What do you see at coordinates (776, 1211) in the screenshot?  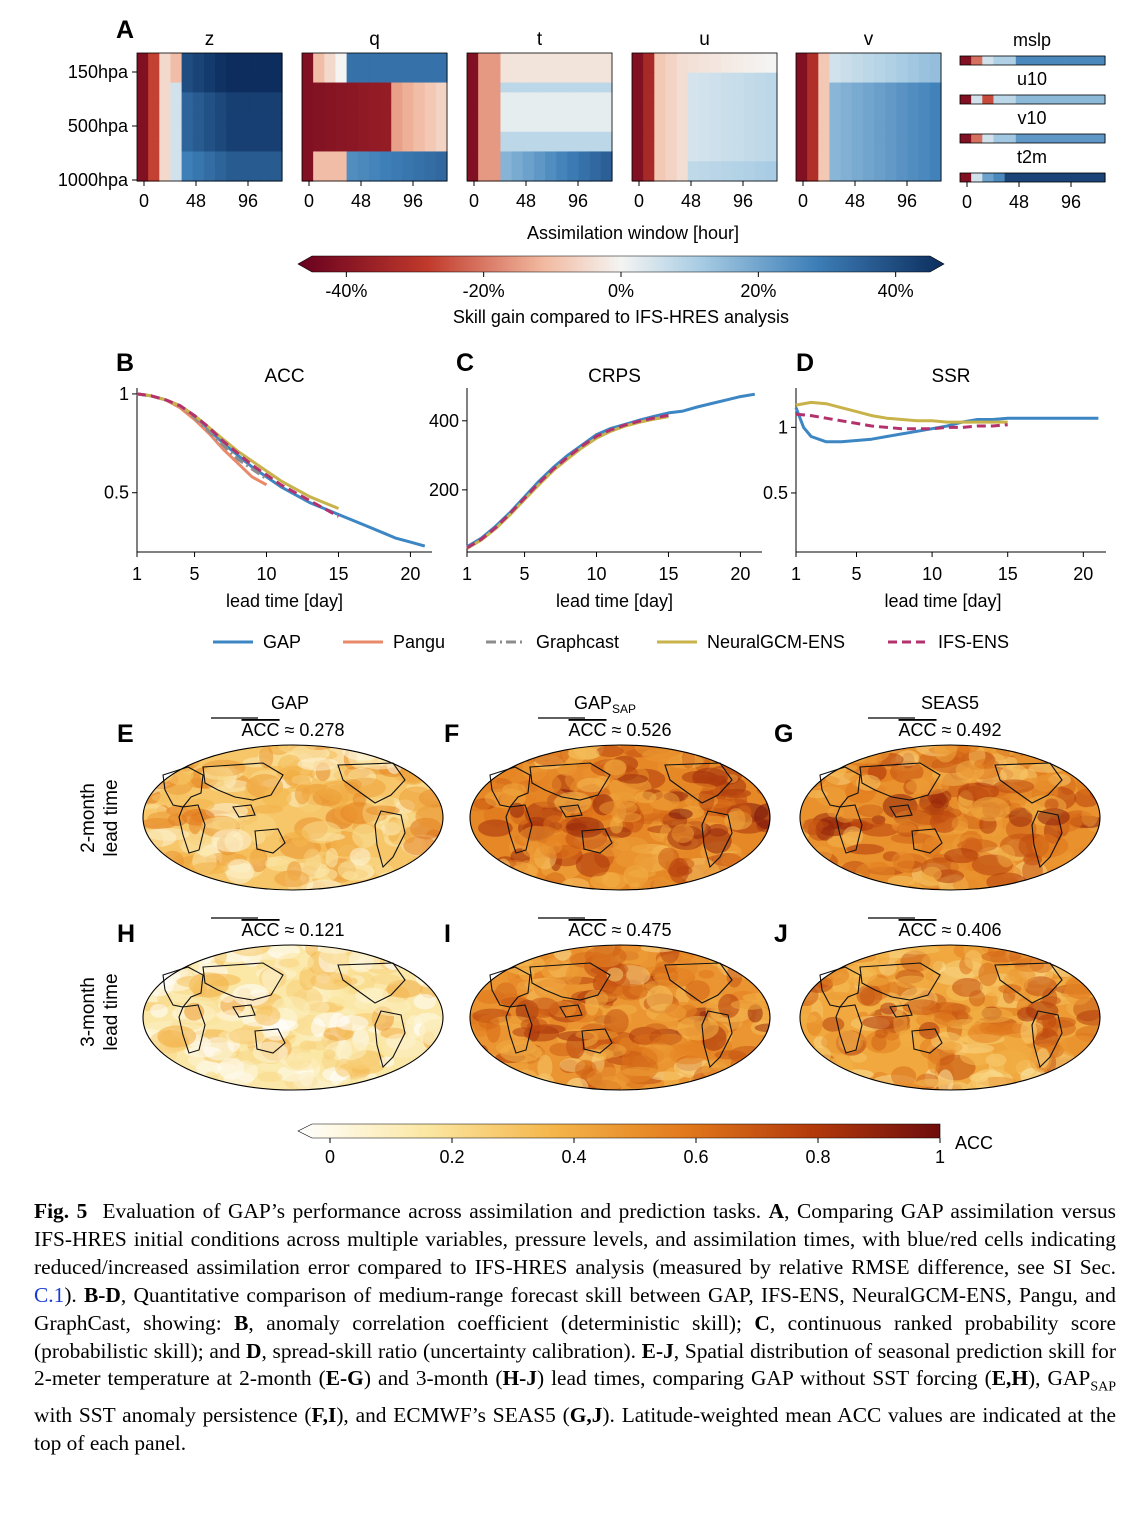 I see `caption-ref-a: A` at bounding box center [776, 1211].